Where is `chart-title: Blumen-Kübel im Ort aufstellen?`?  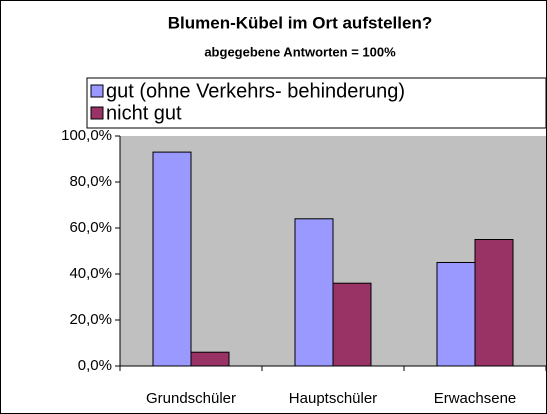 chart-title: Blumen-Kübel im Ort aufstellen? is located at coordinates (300, 22).